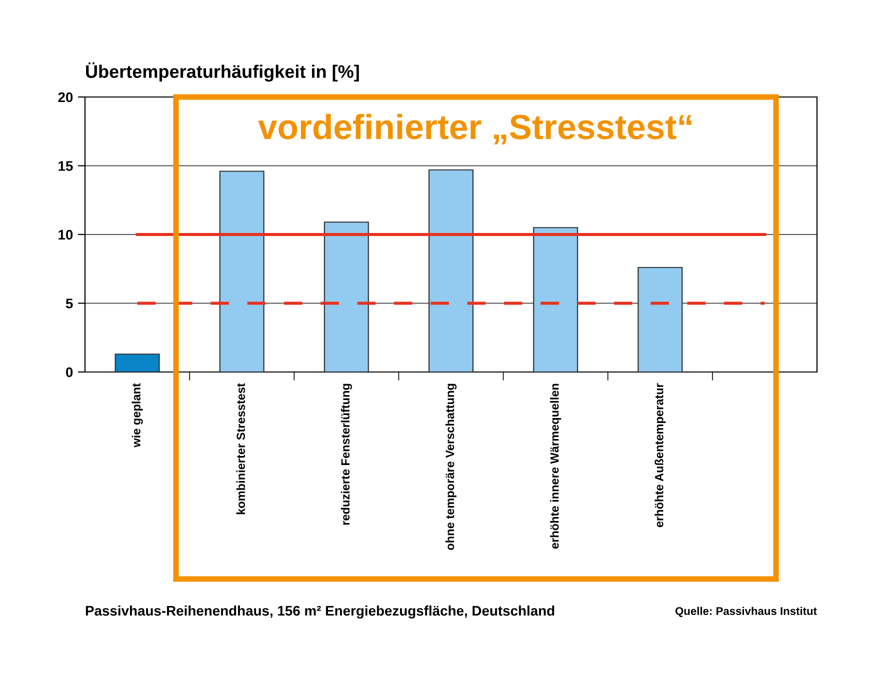 Image resolution: width=872 pixels, height=676 pixels. Describe the element at coordinates (451, 467) in the screenshot. I see `x-tick-label: ohne temporäre Verschattung` at that location.